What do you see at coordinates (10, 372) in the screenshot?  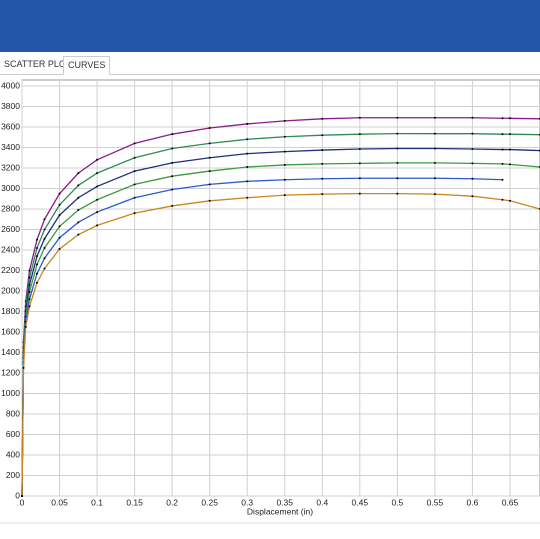 I see `y-tick-label: 1200` at bounding box center [10, 372].